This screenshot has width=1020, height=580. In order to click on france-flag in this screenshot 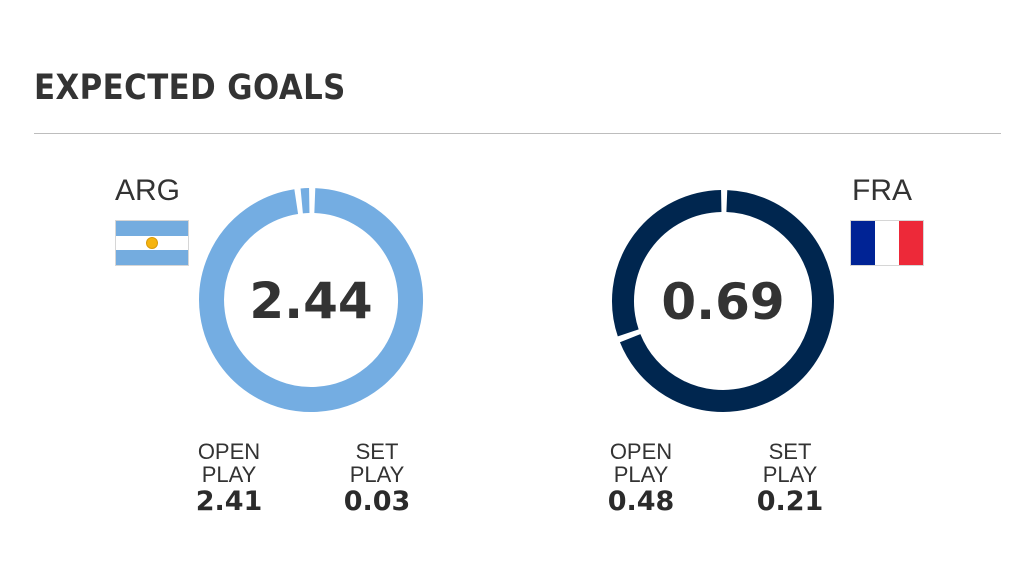, I will do `click(887, 243)`.